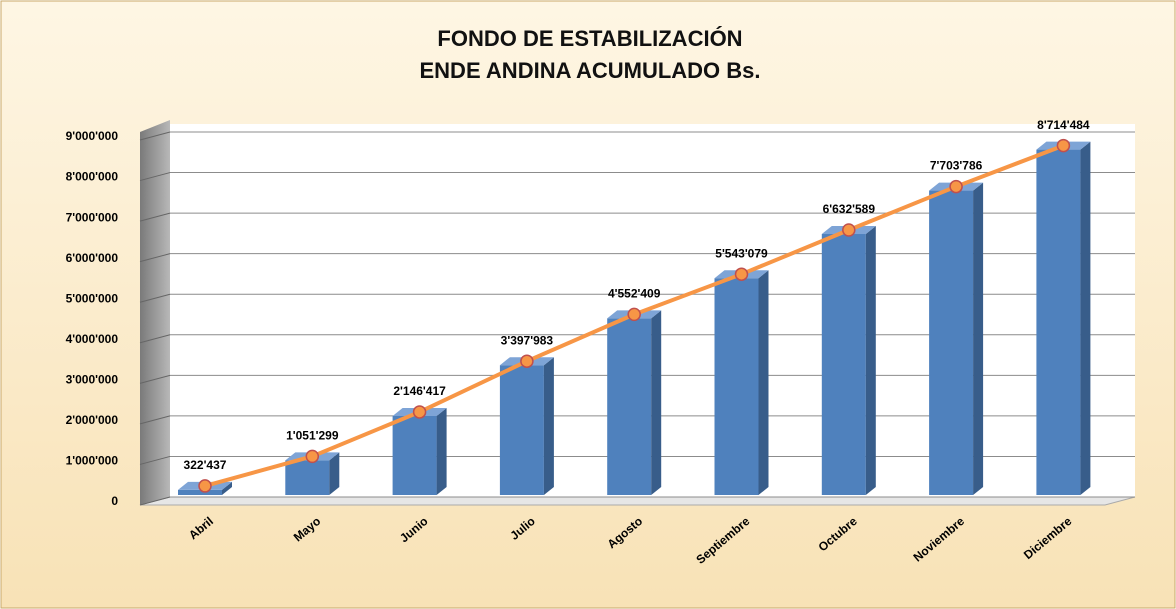  Describe the element at coordinates (92, 258) in the screenshot. I see `y-tick-label: 6'000'000` at that location.